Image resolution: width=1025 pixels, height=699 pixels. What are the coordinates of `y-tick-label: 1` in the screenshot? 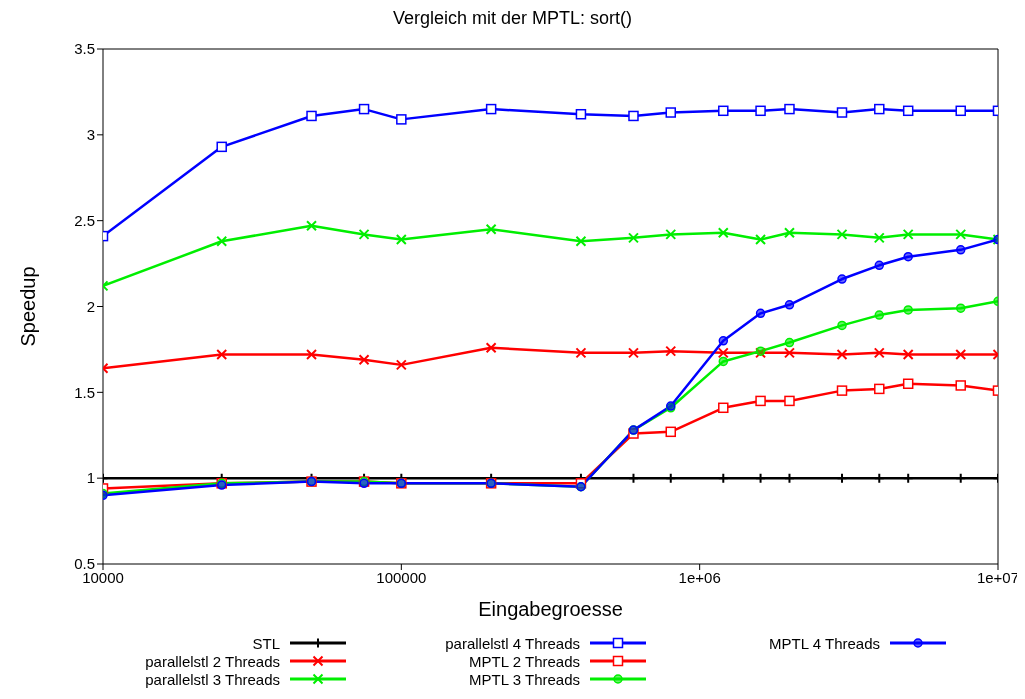 It's located at (90, 478).